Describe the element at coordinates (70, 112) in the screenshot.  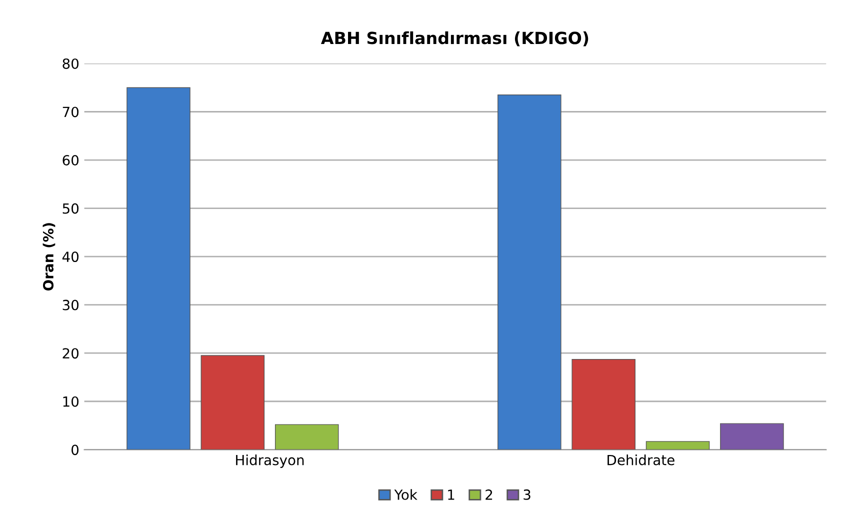
I see `y-tick-label: 70` at that location.